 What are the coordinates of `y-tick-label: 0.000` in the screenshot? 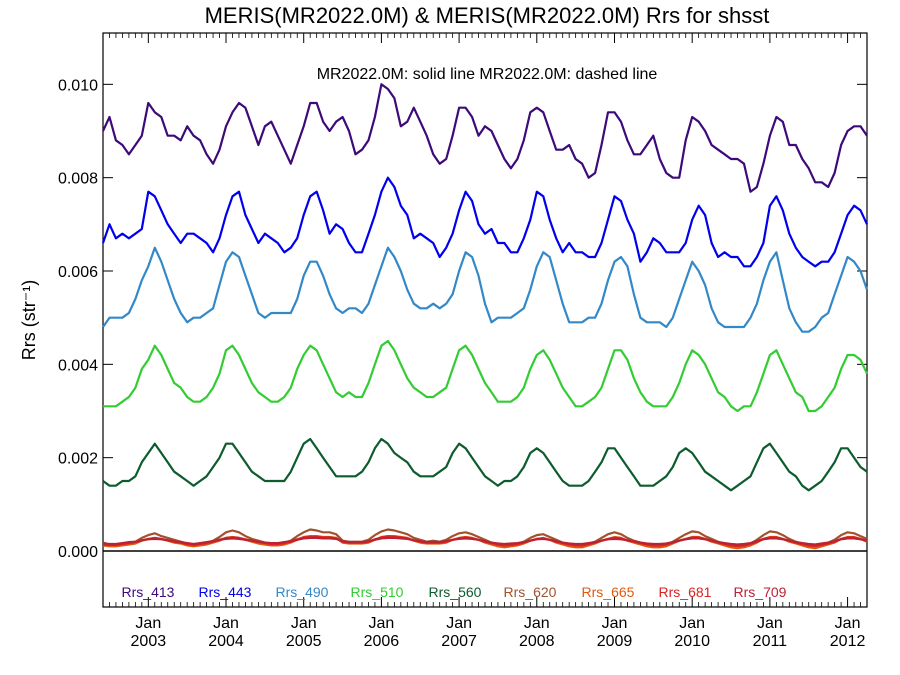 It's located at (78, 552).